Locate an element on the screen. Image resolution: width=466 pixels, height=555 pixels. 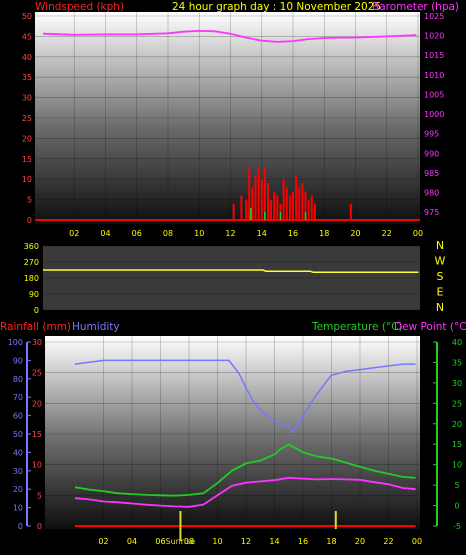
humidity-y-tick: 100 is located at coordinates (15, 342).